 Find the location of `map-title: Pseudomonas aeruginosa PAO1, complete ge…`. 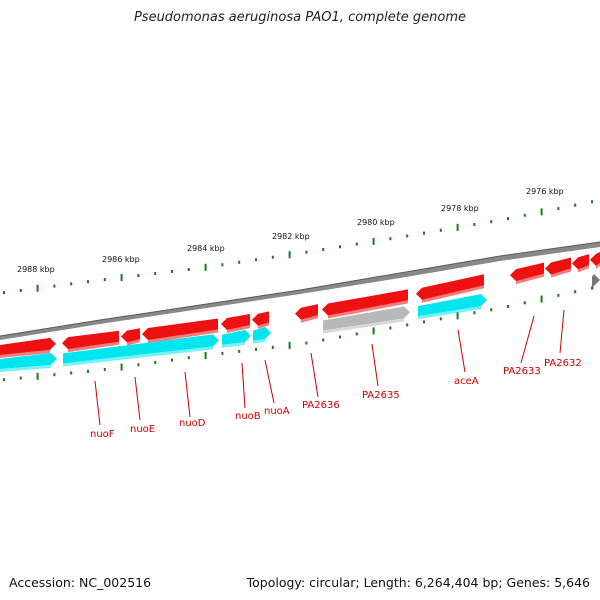

map-title: Pseudomonas aeruginosa PAO1, complete ge… is located at coordinates (300, 17).